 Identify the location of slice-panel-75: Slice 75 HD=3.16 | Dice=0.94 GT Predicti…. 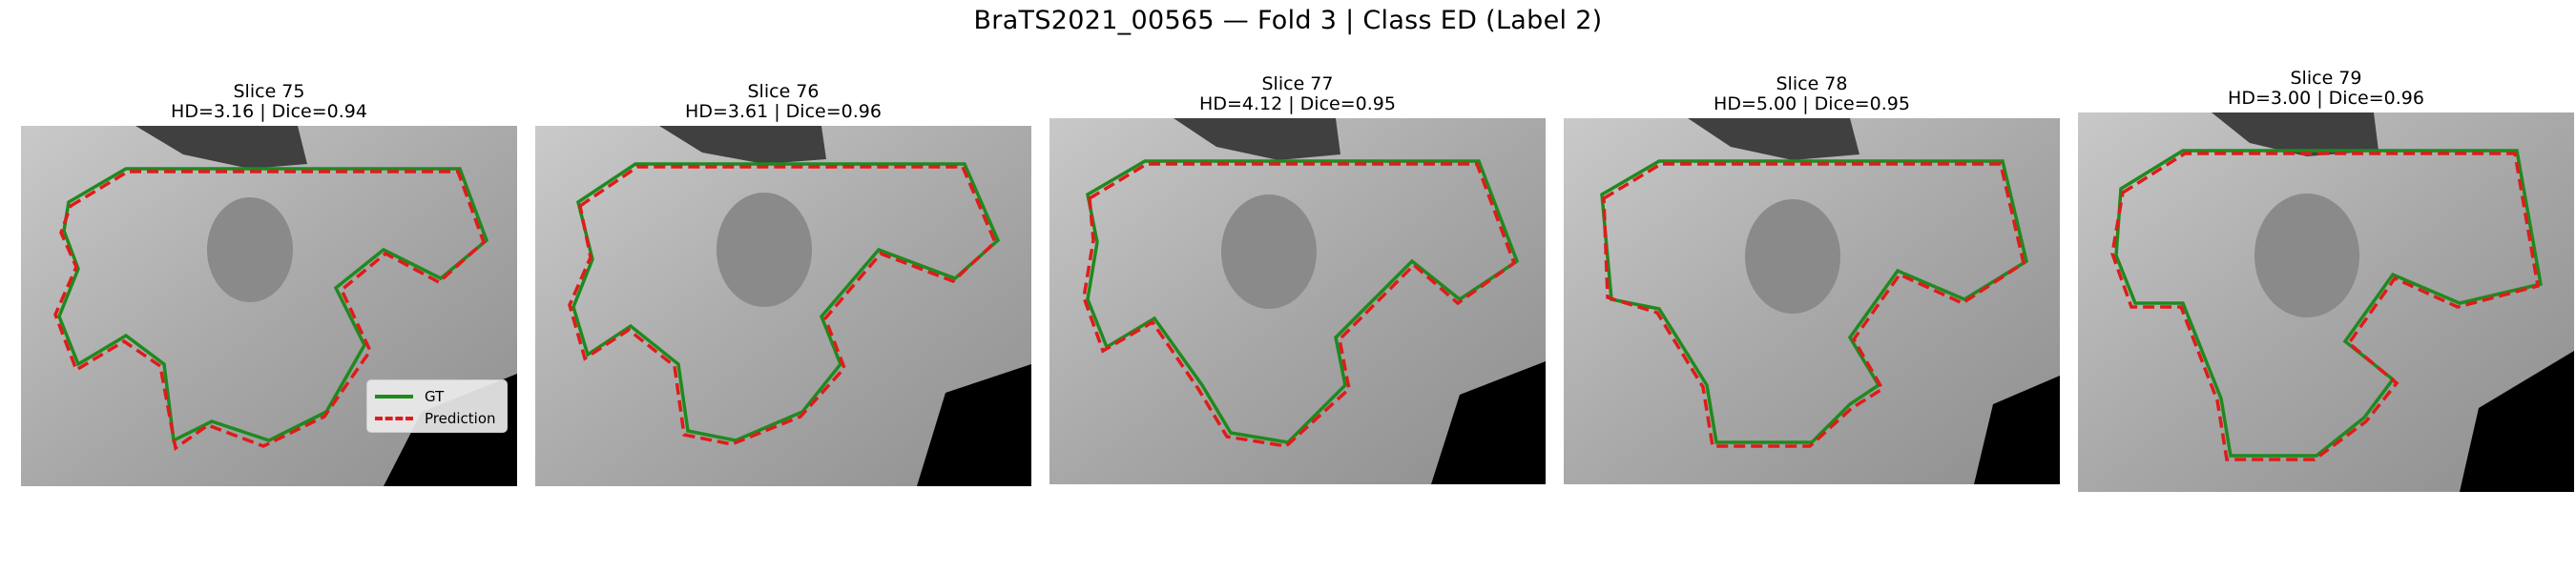
(269, 284).